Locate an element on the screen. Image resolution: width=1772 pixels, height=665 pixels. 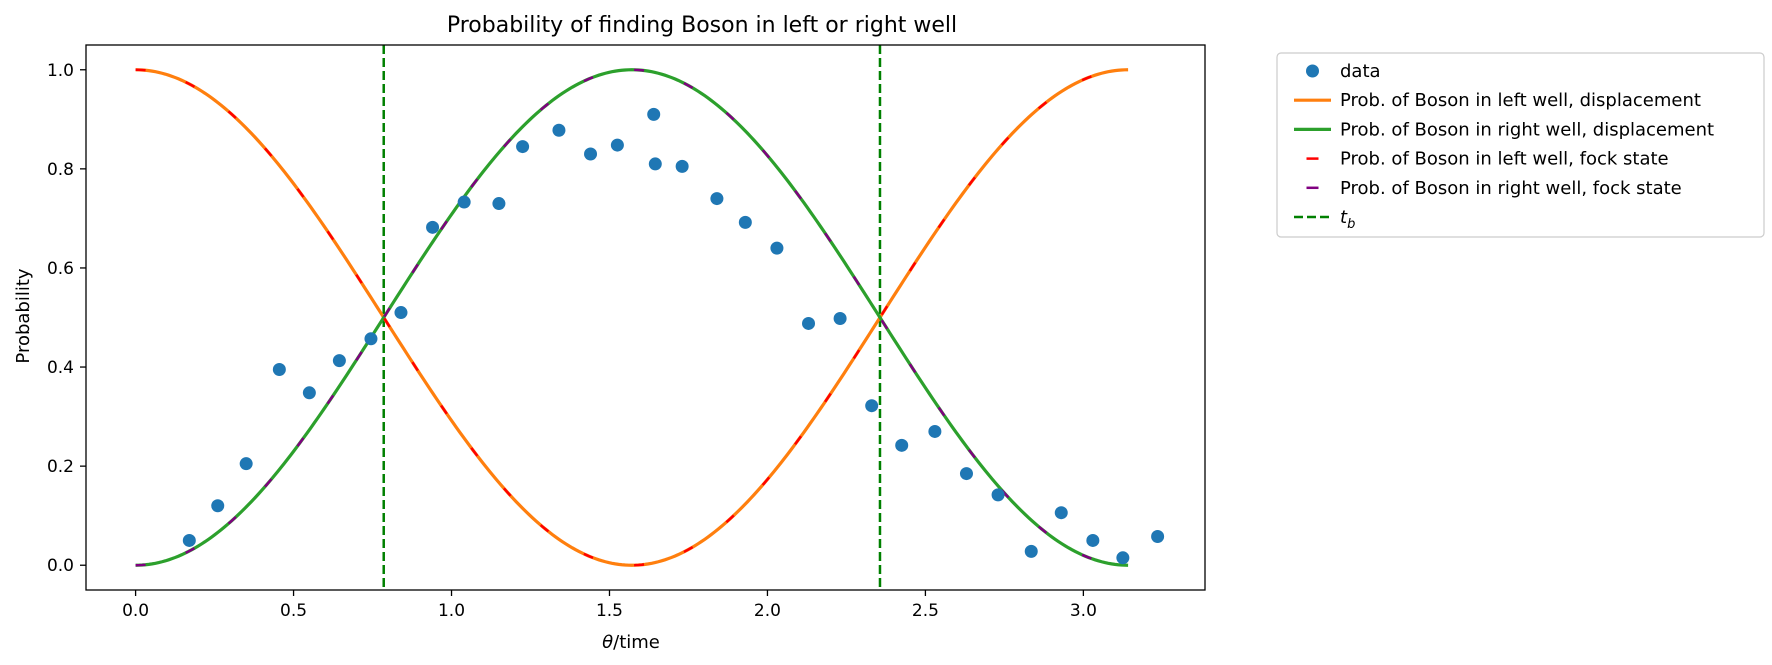
legend-label-tb: tb is located at coordinates (1347, 219).